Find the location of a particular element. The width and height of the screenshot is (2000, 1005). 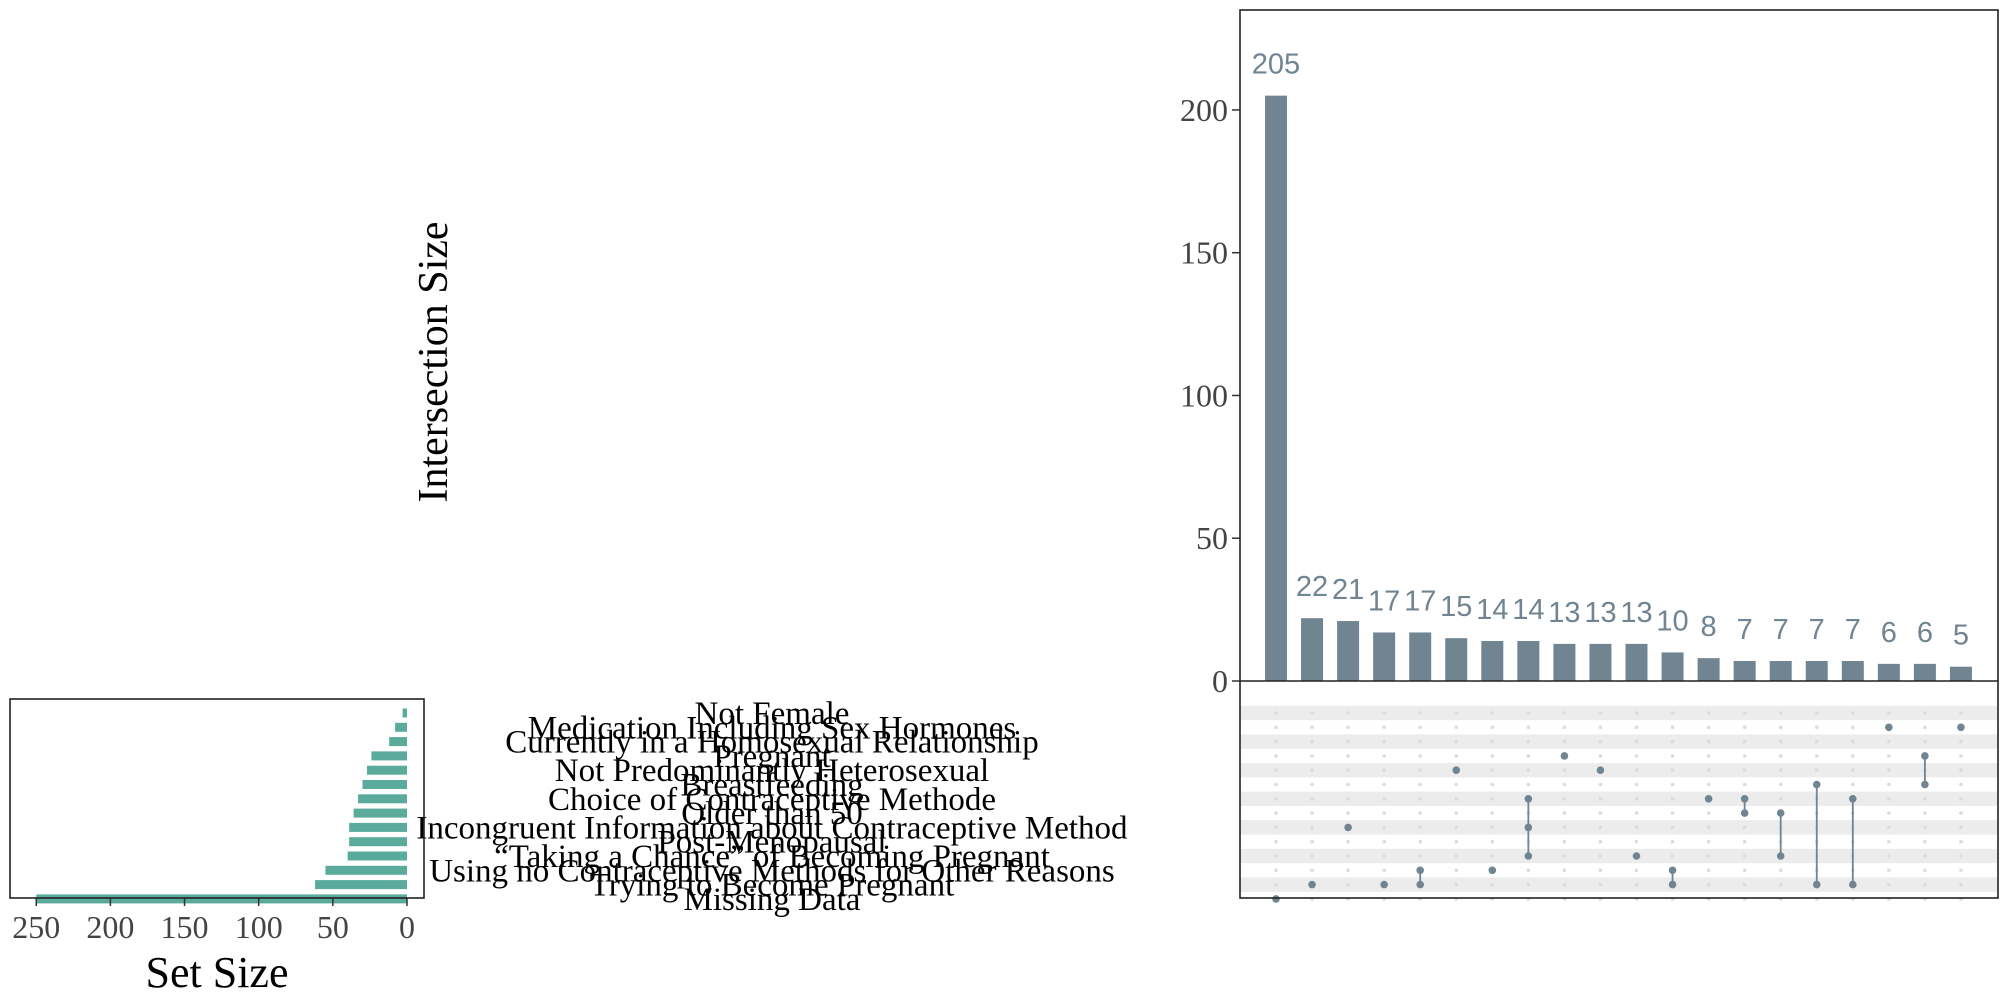

set-size-panel-frame is located at coordinates (217, 798).